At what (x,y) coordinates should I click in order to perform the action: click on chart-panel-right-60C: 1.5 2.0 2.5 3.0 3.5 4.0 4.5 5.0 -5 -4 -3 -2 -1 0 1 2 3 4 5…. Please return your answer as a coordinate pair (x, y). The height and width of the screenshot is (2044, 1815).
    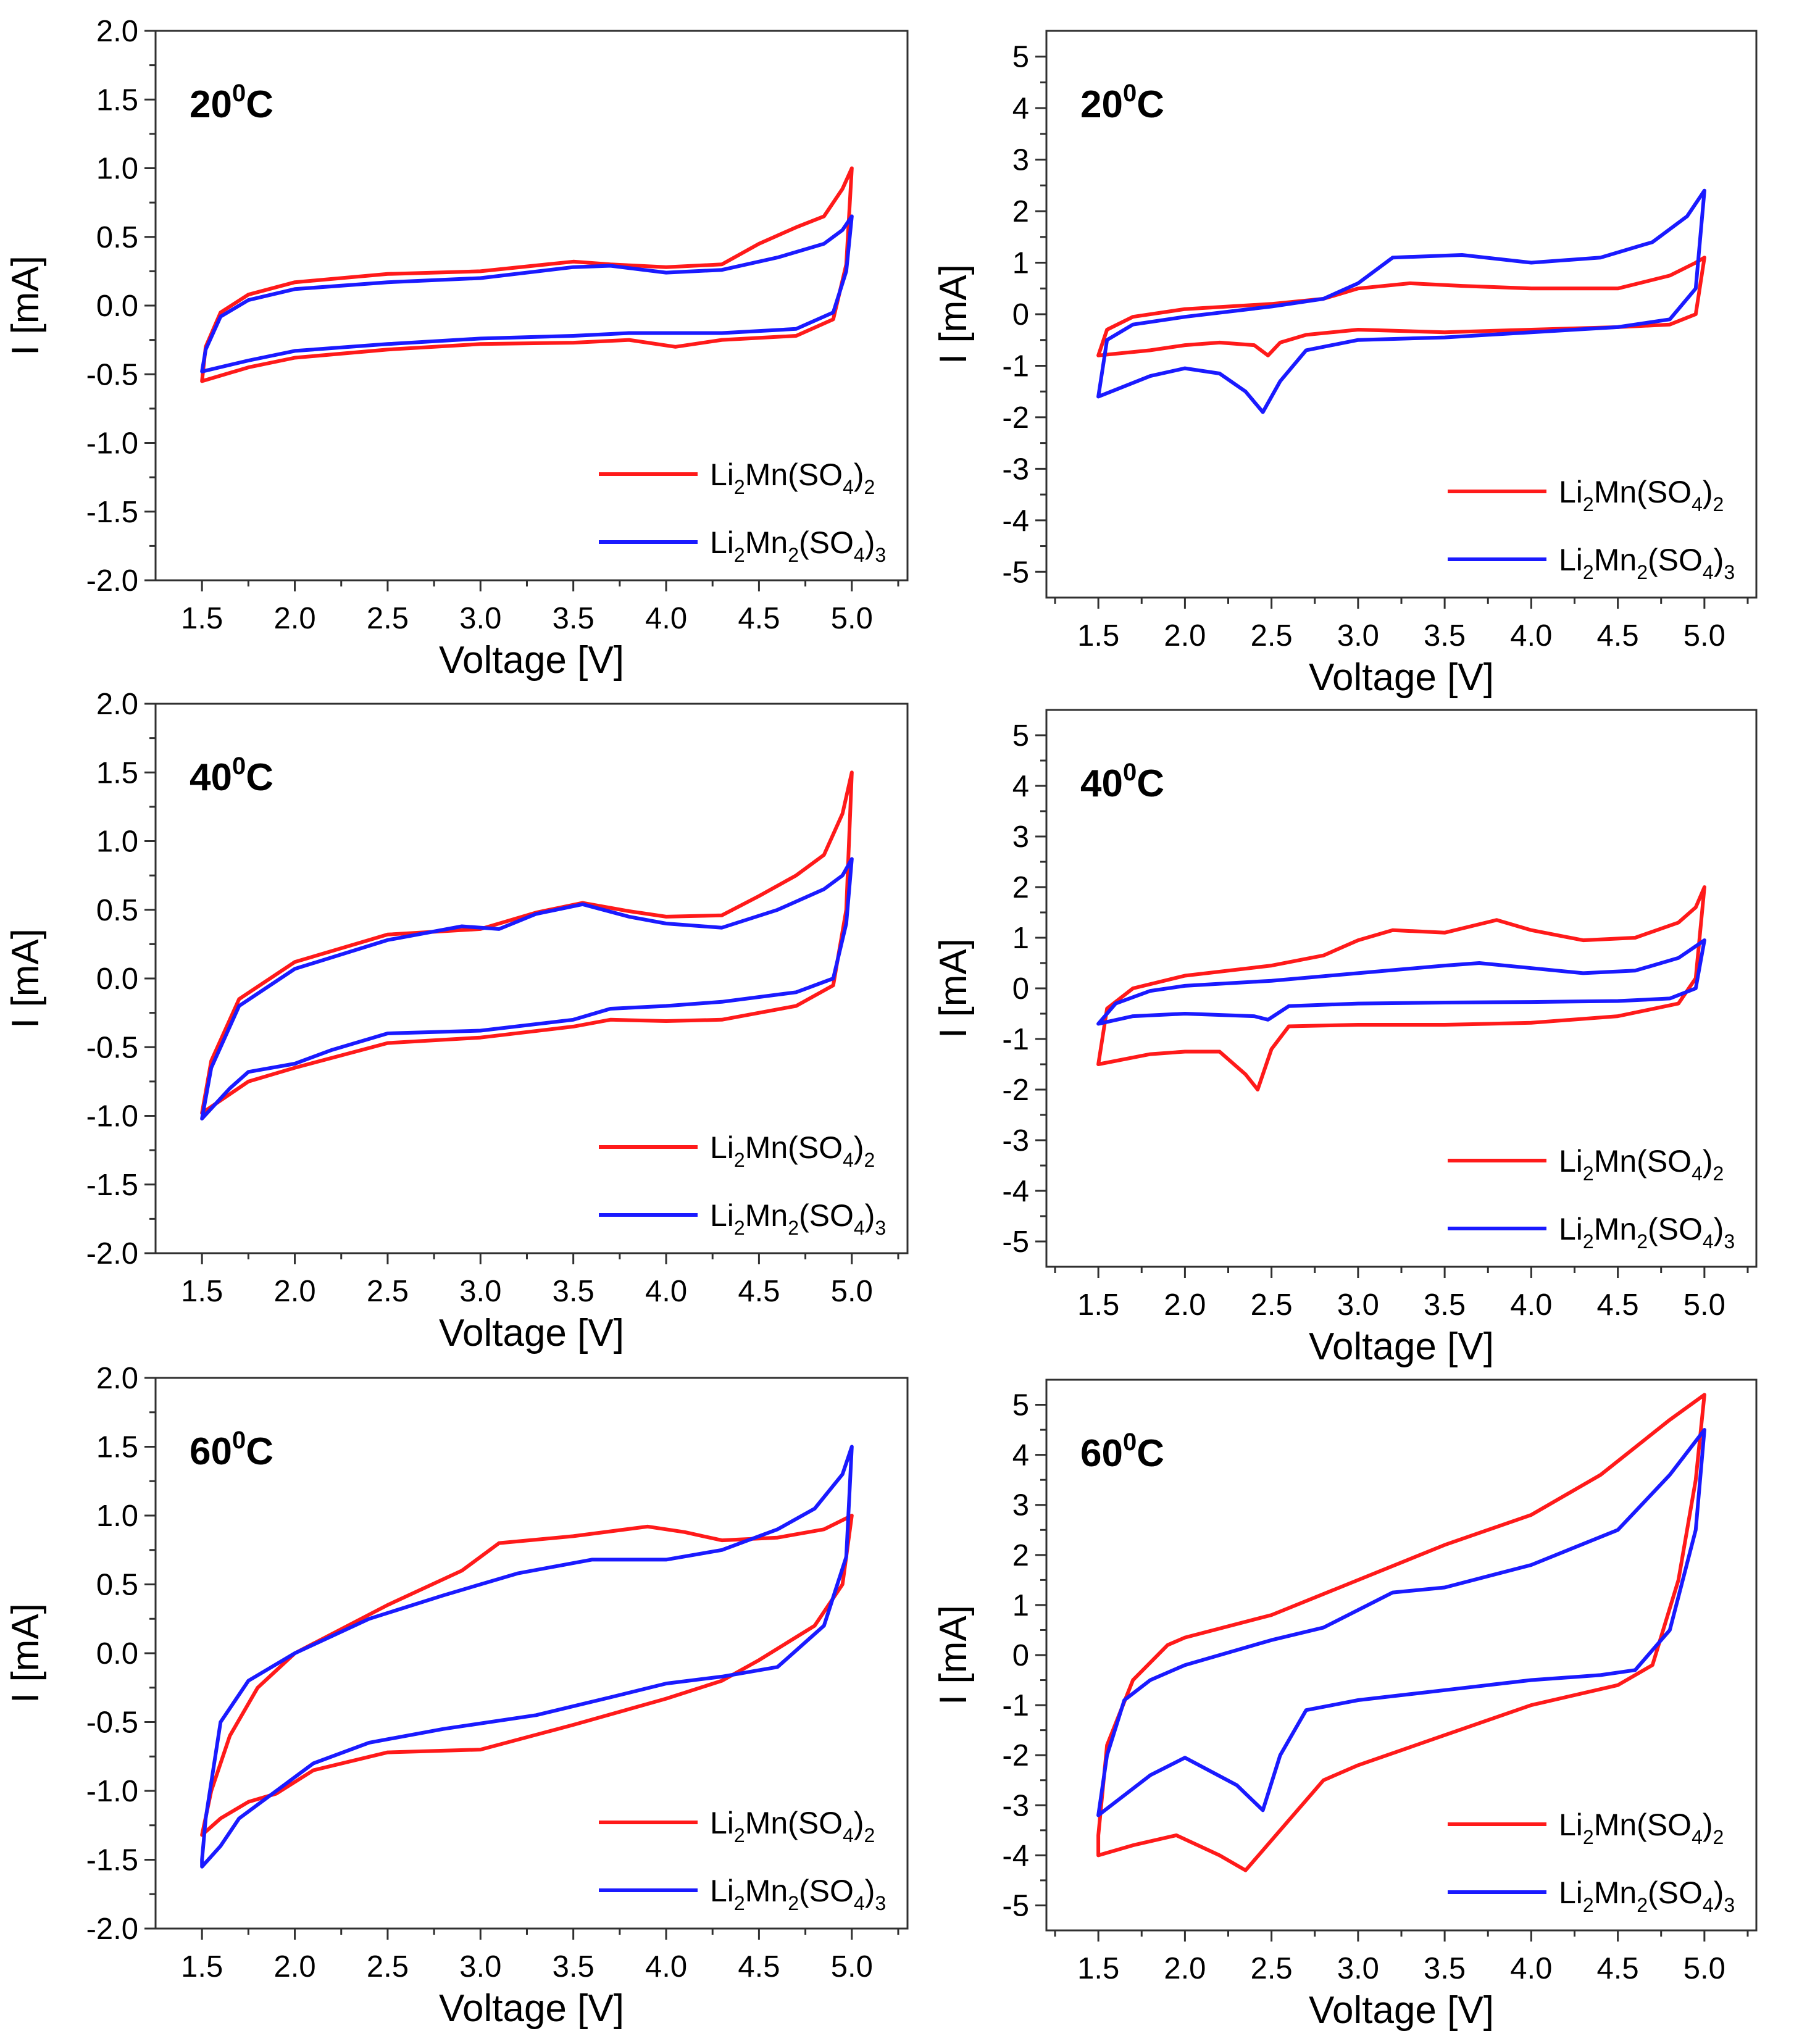
    Looking at the image, I should click on (1345, 1705).